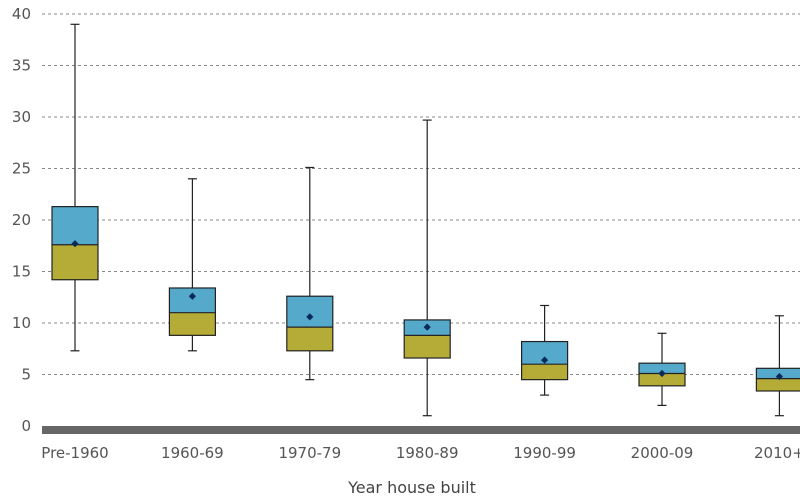  I want to click on y-tick-label: 30, so click(21, 117).